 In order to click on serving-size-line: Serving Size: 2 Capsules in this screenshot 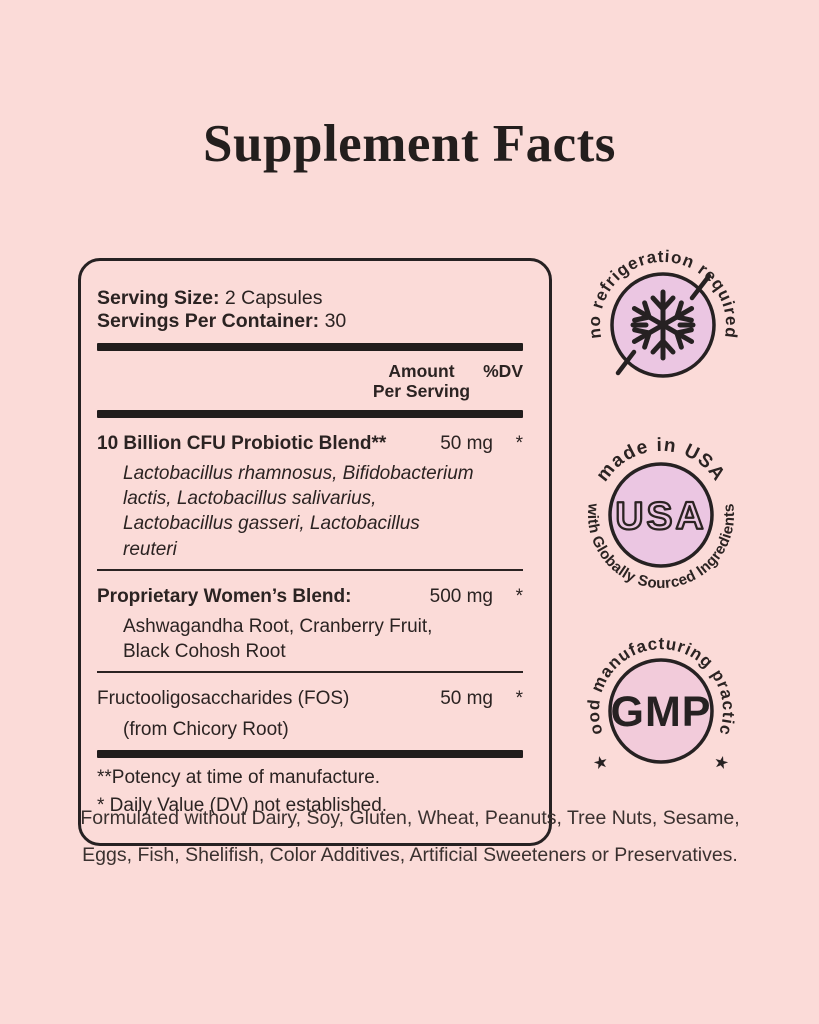, I will do `click(310, 298)`.